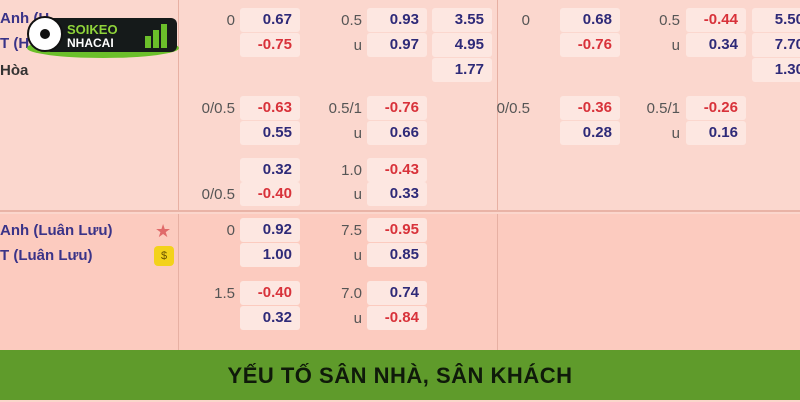 The width and height of the screenshot is (800, 402). What do you see at coordinates (224, 293) in the screenshot?
I see `odds-line-label: 1.5` at bounding box center [224, 293].